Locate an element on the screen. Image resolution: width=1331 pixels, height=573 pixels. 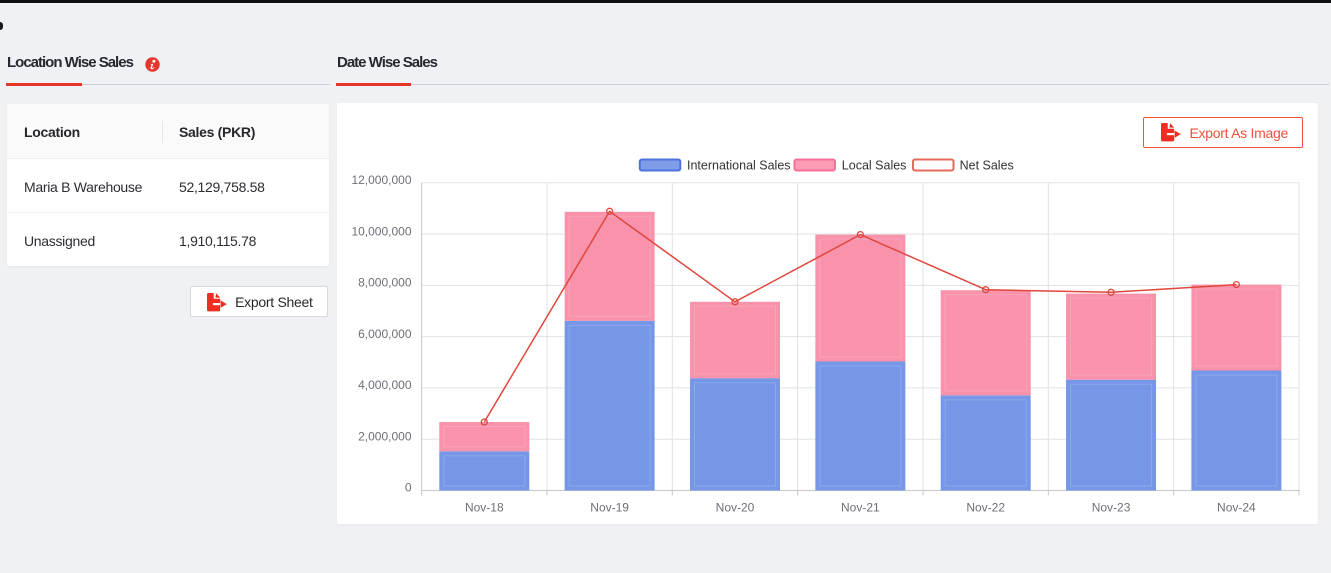
svg-text: Nov-24 is located at coordinates (1236, 508).